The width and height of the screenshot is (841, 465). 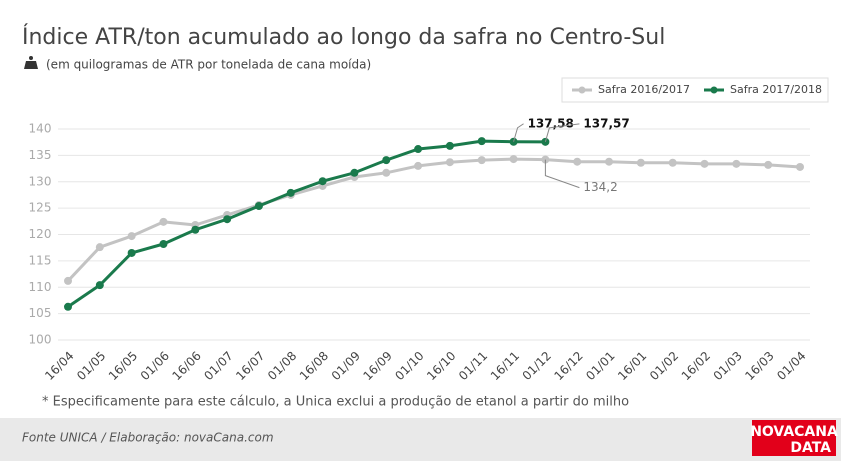 What do you see at coordinates (40, 208) in the screenshot?
I see `y-tick-label: 125` at bounding box center [40, 208].